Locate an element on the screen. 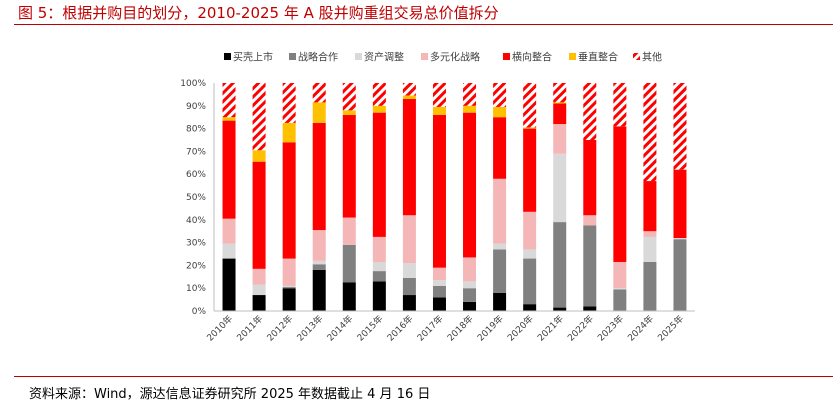 The image size is (833, 403). y-tick-label: 50% is located at coordinates (196, 198).